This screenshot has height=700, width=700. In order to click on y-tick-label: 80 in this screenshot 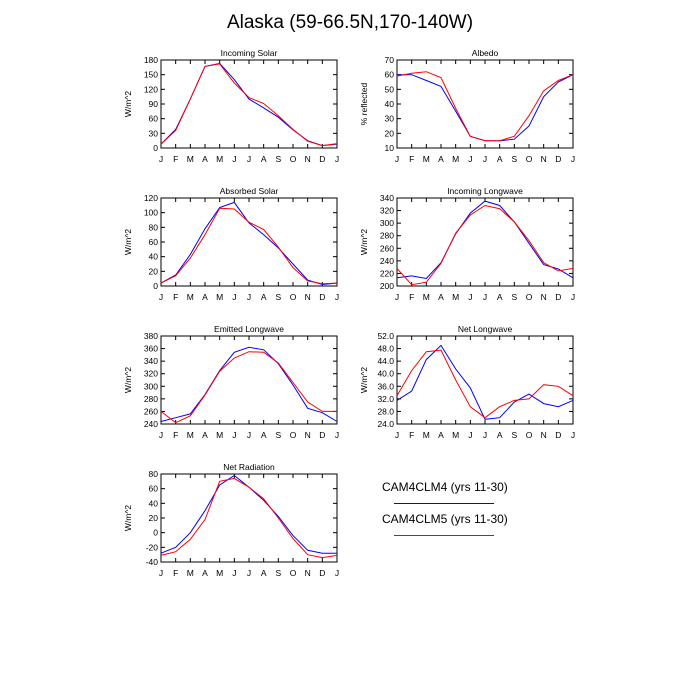, I will do `click(154, 474)`.